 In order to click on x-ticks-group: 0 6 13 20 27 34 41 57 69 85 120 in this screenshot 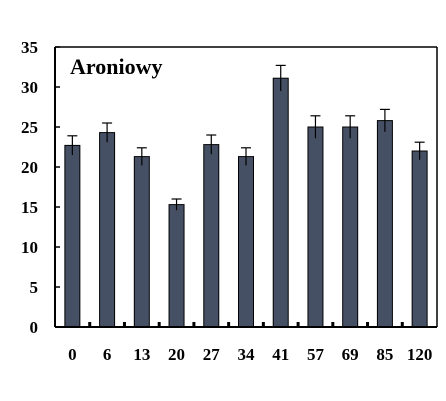, I will do `click(250, 343)`.